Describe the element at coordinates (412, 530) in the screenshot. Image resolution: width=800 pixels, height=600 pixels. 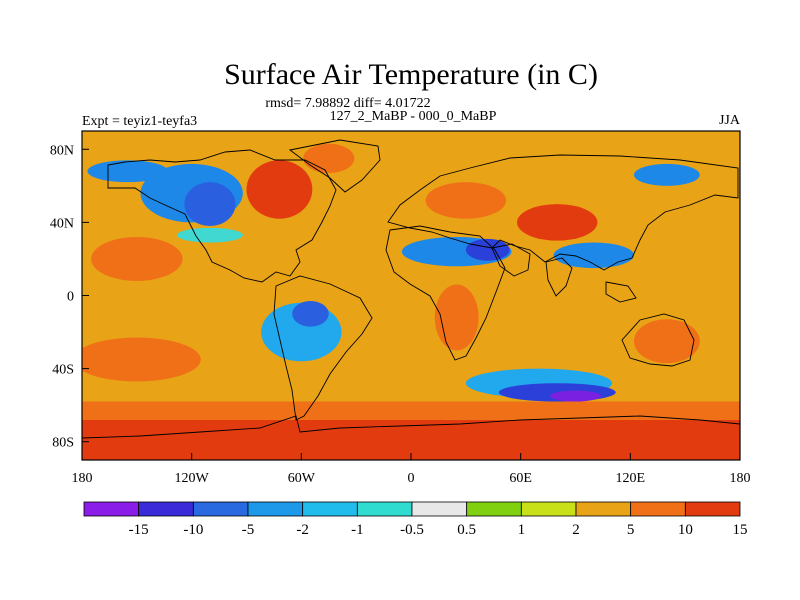
I see `colorbar-label: -0.5` at that location.